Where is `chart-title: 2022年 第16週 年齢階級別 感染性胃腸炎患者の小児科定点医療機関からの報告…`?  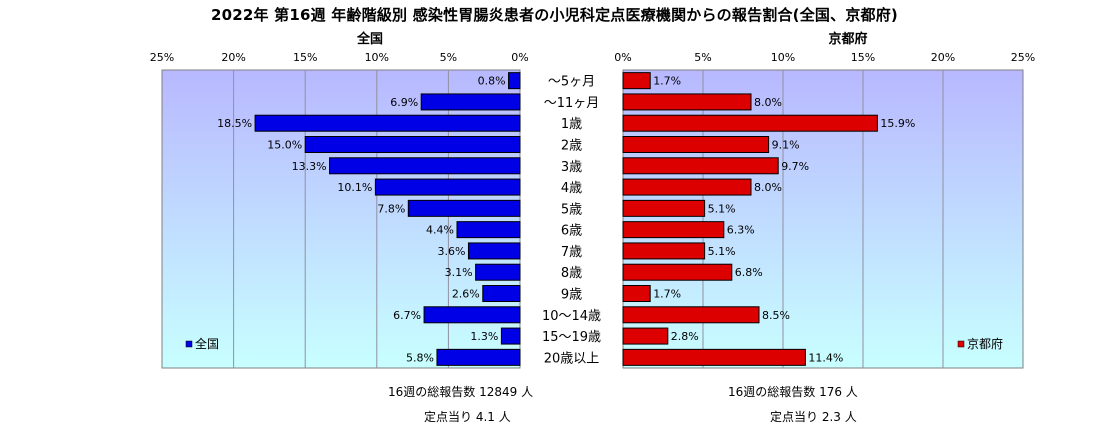 chart-title: 2022年 第16週 年齢階級別 感染性胃腸炎患者の小児科定点医療機関からの報告… is located at coordinates (554, 15).